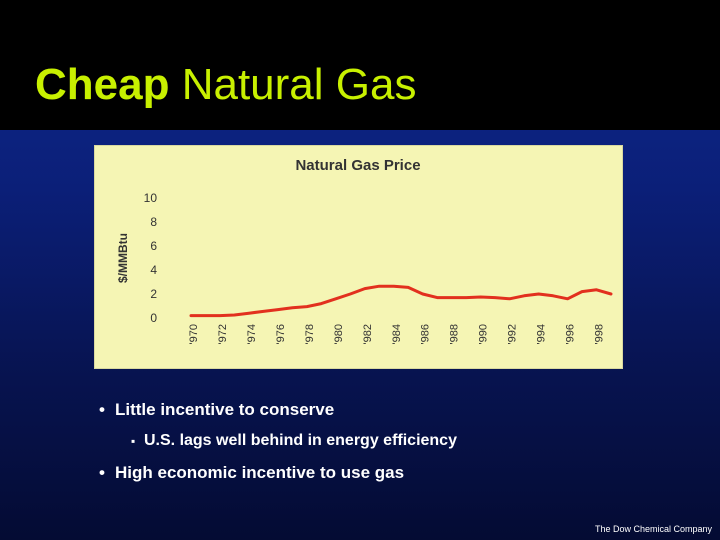 The width and height of the screenshot is (720, 540). What do you see at coordinates (600, 334) in the screenshot?
I see `x-tick-label: '998` at bounding box center [600, 334].